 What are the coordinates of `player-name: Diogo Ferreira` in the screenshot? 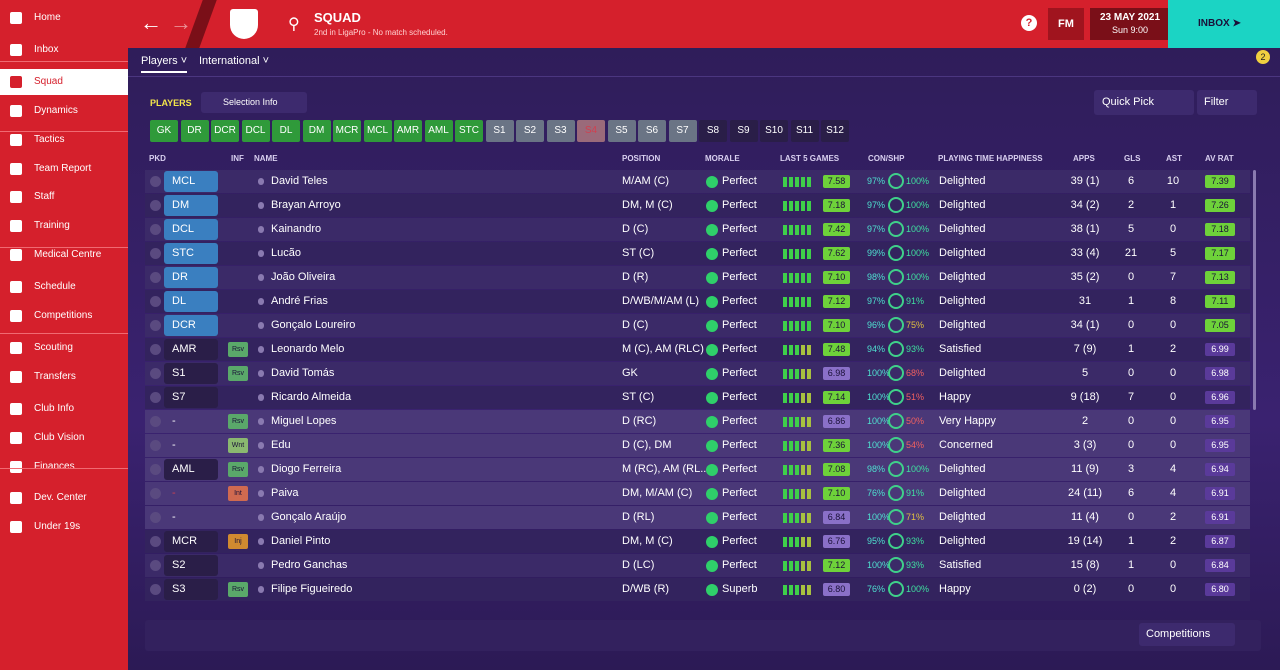 It's located at (306, 469).